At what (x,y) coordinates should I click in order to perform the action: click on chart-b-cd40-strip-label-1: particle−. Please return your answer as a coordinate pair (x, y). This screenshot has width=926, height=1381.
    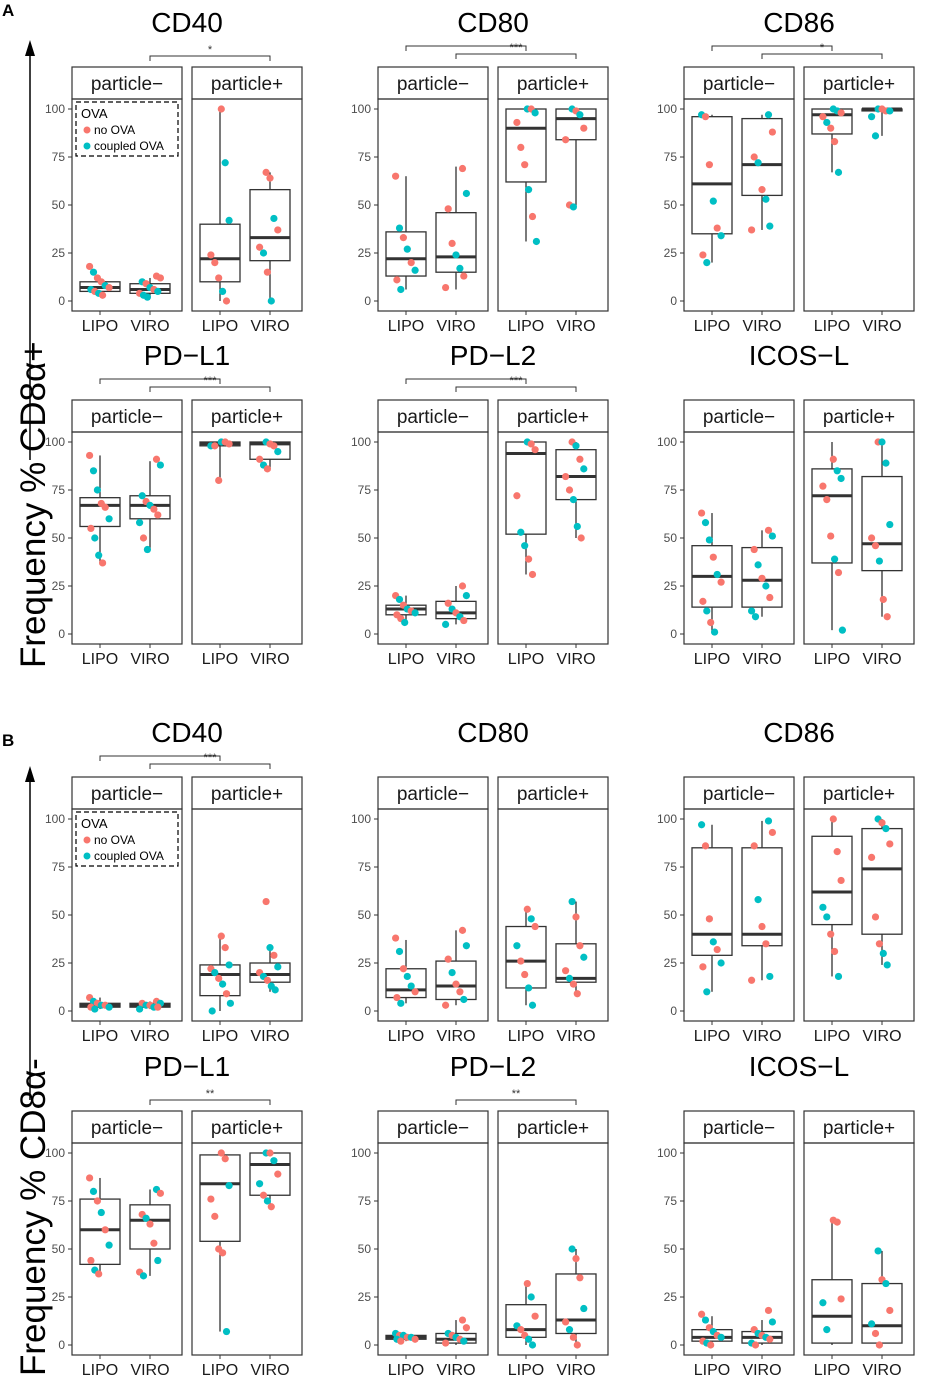
    Looking at the image, I should click on (127, 794).